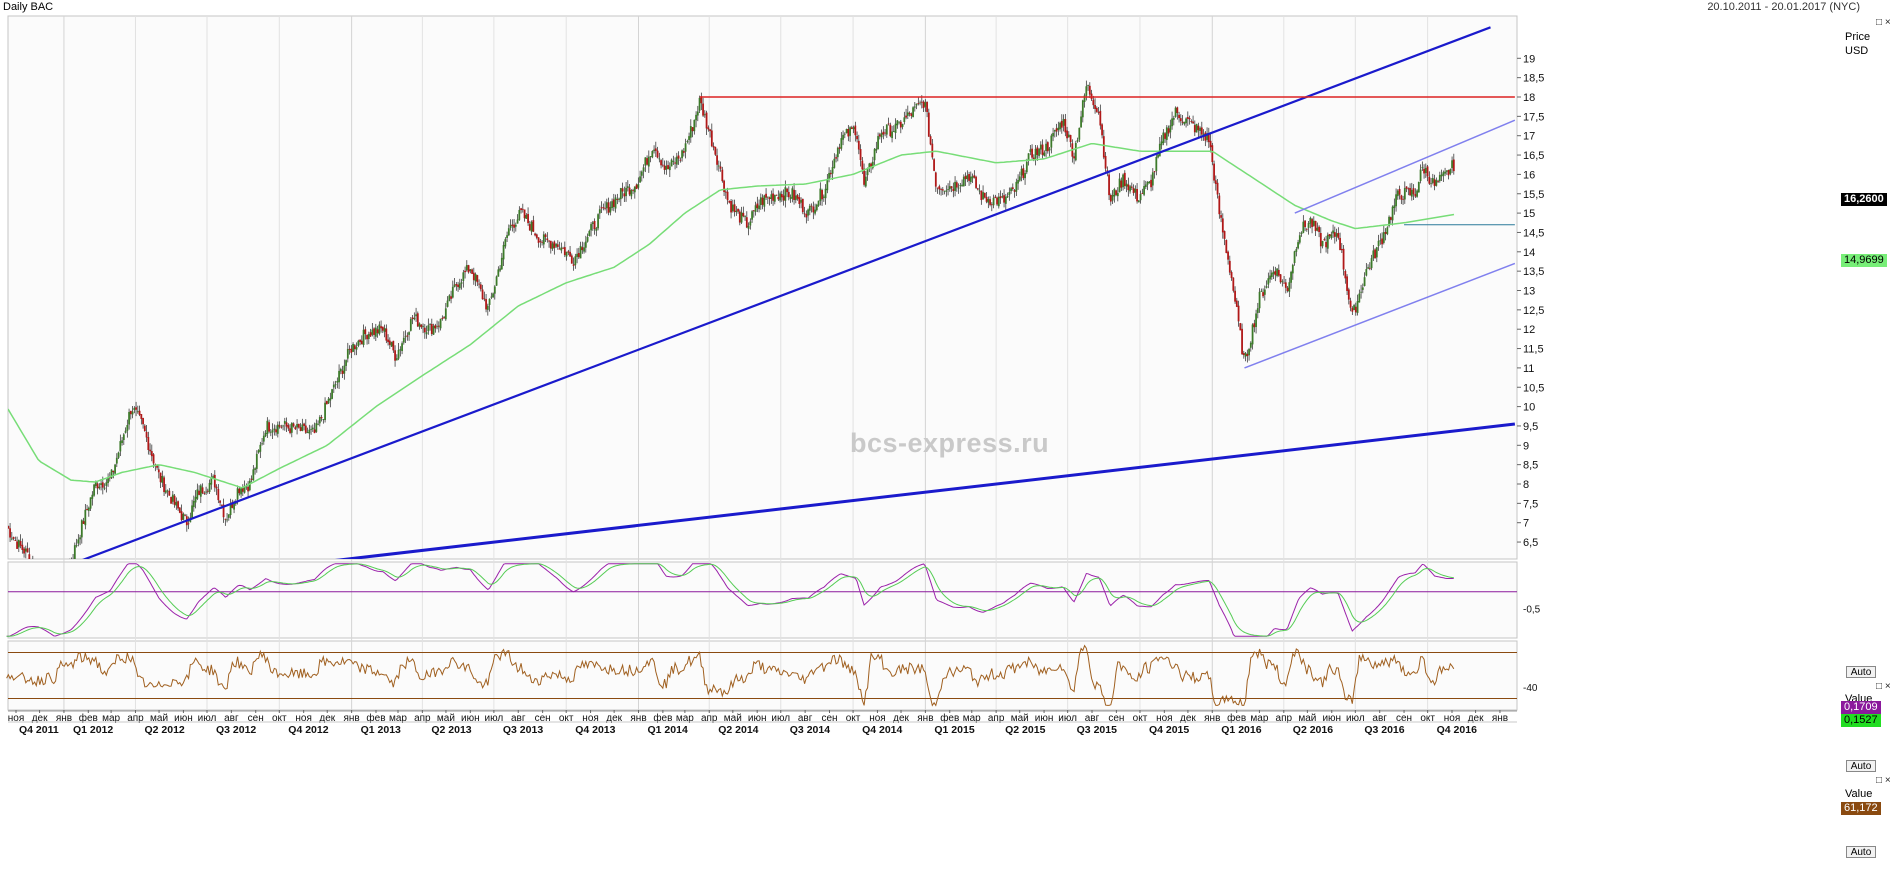 Image resolution: width=1902 pixels, height=888 pixels. Describe the element at coordinates (972, 718) in the screenshot. I see `month-label: мар` at that location.